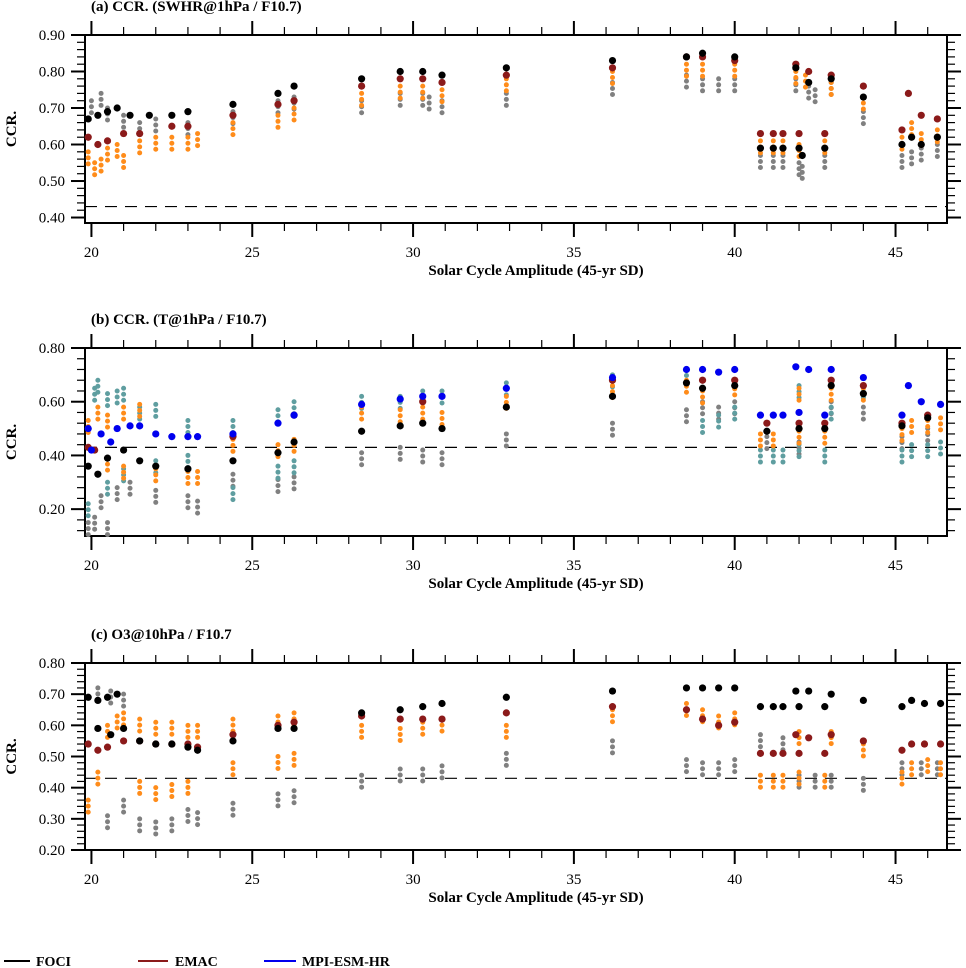 The image size is (966, 968). I want to click on y-tick-label: 0.20, so click(52, 851).